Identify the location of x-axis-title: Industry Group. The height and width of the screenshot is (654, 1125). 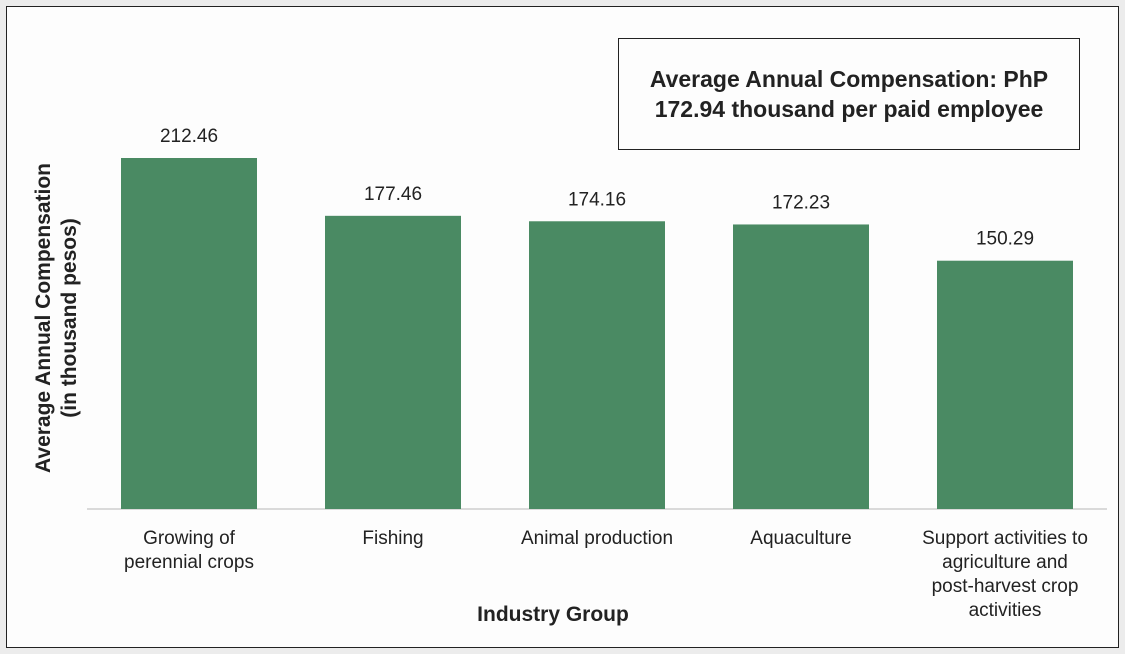
(553, 614).